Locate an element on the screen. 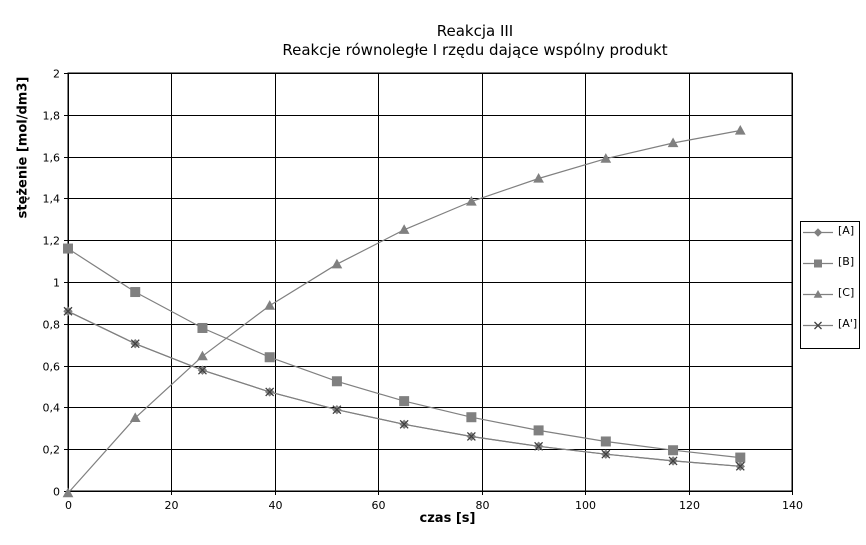 This screenshot has height=545, width=866. x-tick-label: 120 is located at coordinates (689, 505).